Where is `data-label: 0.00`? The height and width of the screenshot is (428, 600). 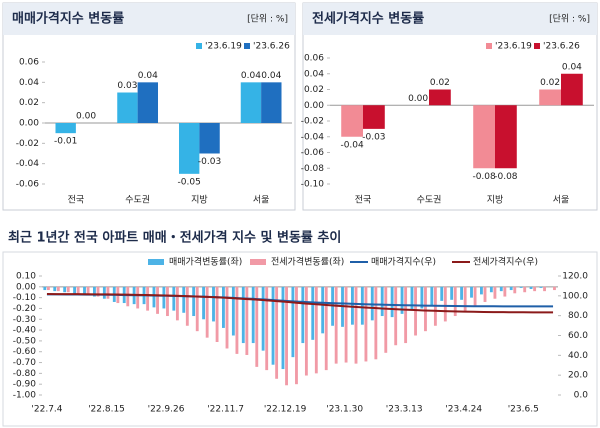 data-label: 0.00 is located at coordinates (86, 117).